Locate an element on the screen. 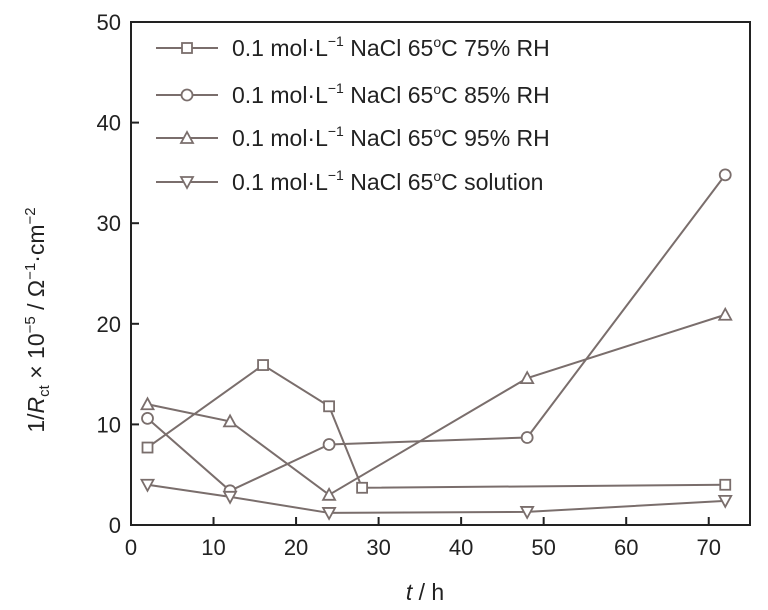 This screenshot has height=610, width=768. y-axis-part: ·cm is located at coordinates (36, 243).